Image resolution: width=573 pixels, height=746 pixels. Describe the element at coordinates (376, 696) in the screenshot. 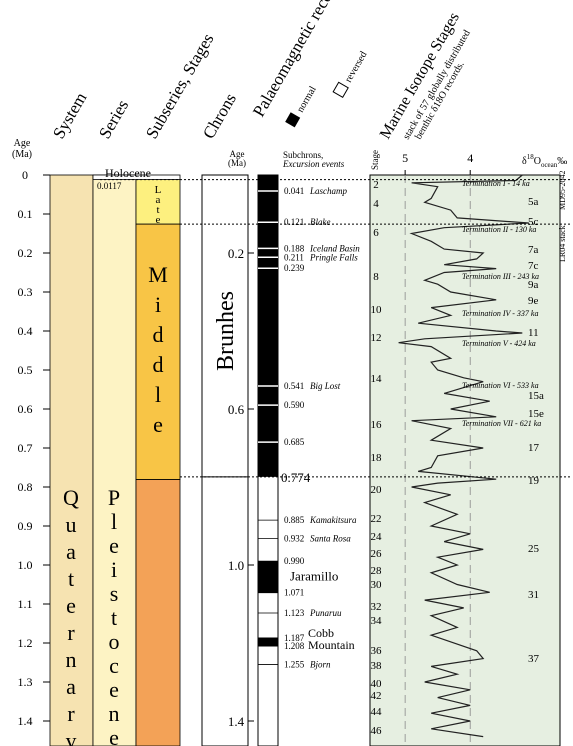

I see `stage-number: 42` at that location.